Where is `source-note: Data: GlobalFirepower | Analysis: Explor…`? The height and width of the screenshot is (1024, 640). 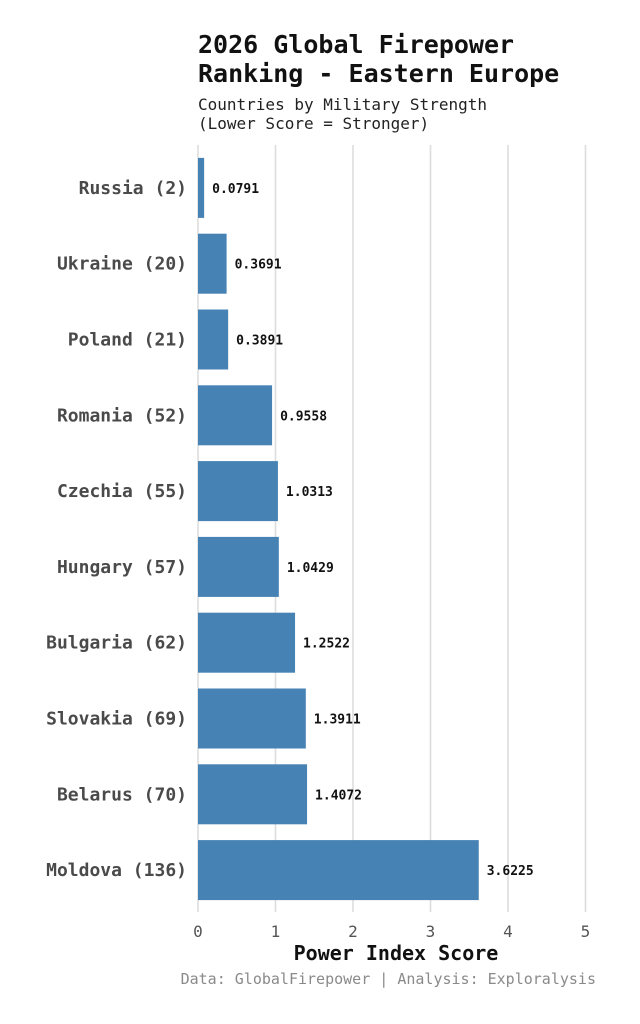 source-note: Data: GlobalFirepower | Analysis: Explor… is located at coordinates (388, 979).